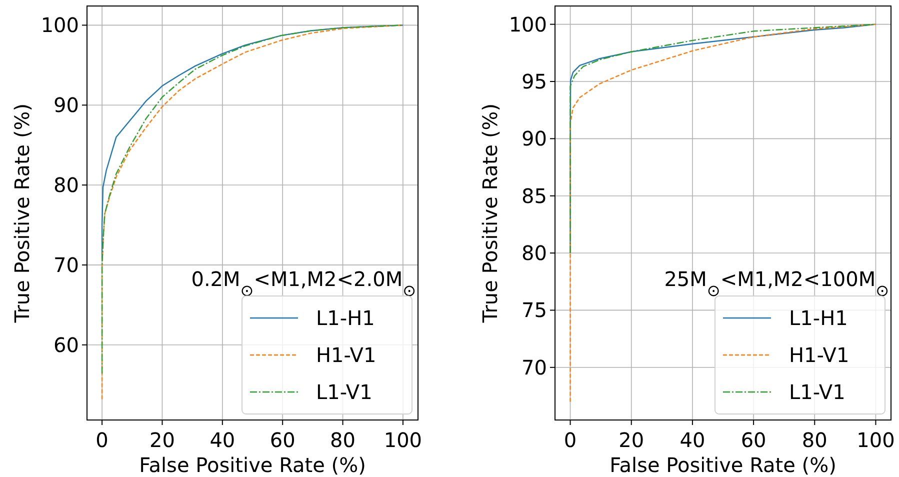 This screenshot has width=899, height=477. Describe the element at coordinates (534, 81) in the screenshot. I see `y-tick-label: 95` at that location.